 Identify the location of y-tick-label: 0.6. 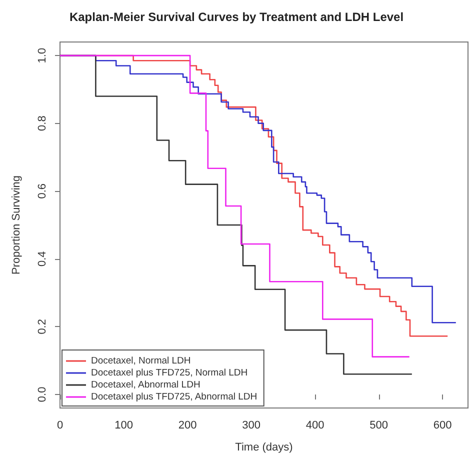
(42, 191).